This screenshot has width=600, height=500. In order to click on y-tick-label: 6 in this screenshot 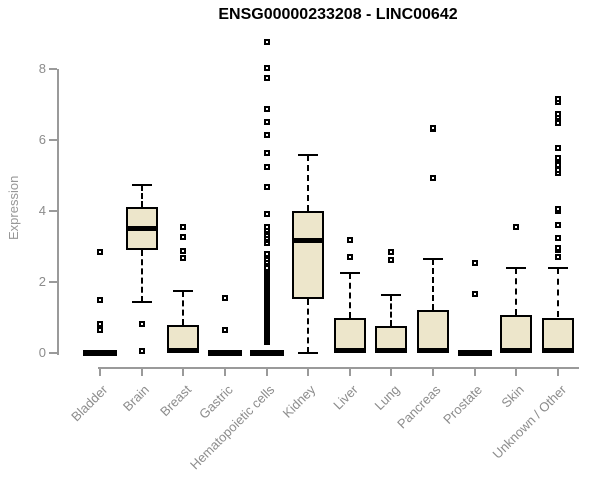, I will do `click(42, 139)`.